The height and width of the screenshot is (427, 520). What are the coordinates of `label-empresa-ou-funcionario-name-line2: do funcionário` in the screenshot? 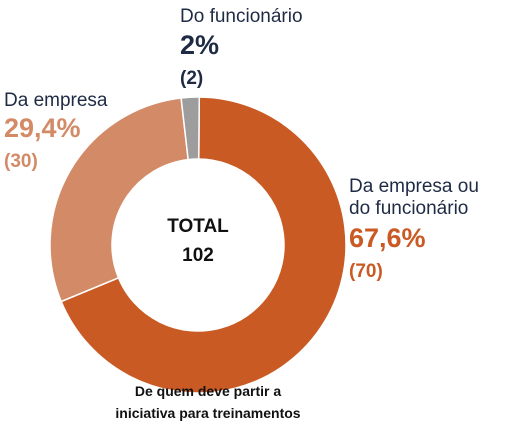 It's located at (408, 208).